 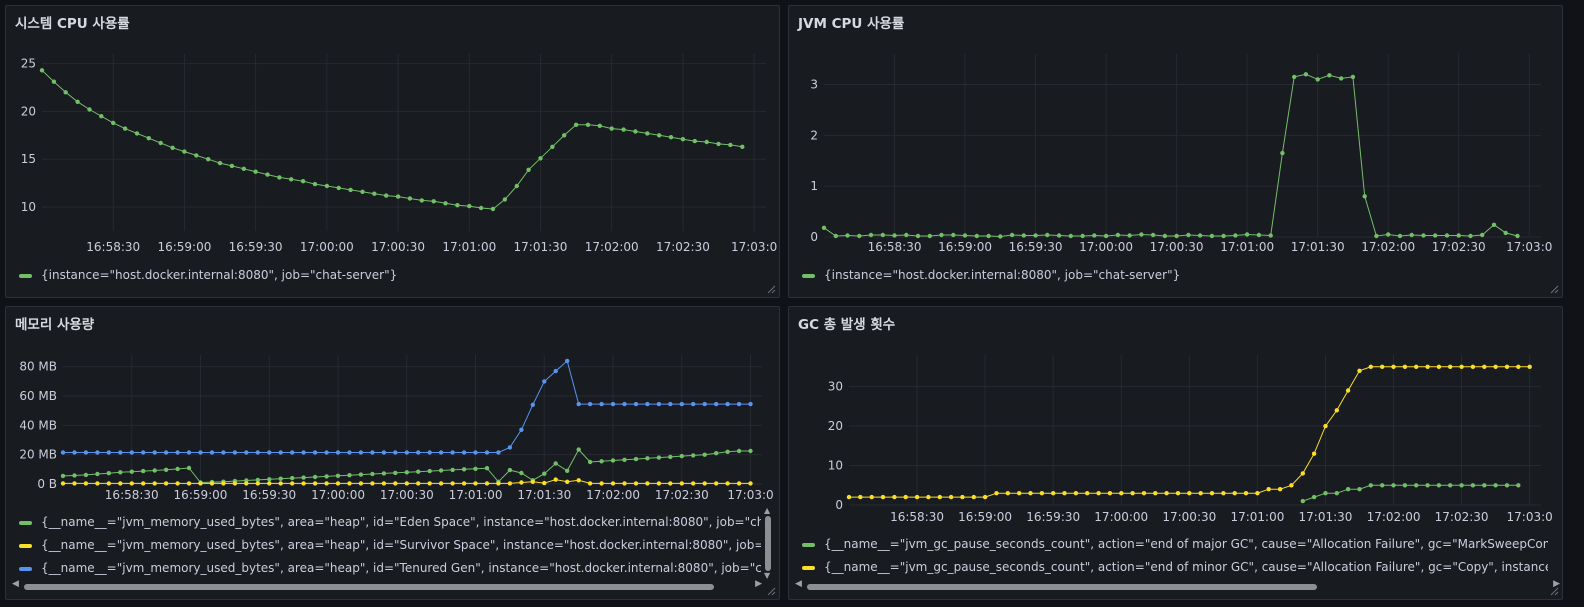 I want to click on panel-title: GC 총 발생 횟수, so click(x=847, y=325).